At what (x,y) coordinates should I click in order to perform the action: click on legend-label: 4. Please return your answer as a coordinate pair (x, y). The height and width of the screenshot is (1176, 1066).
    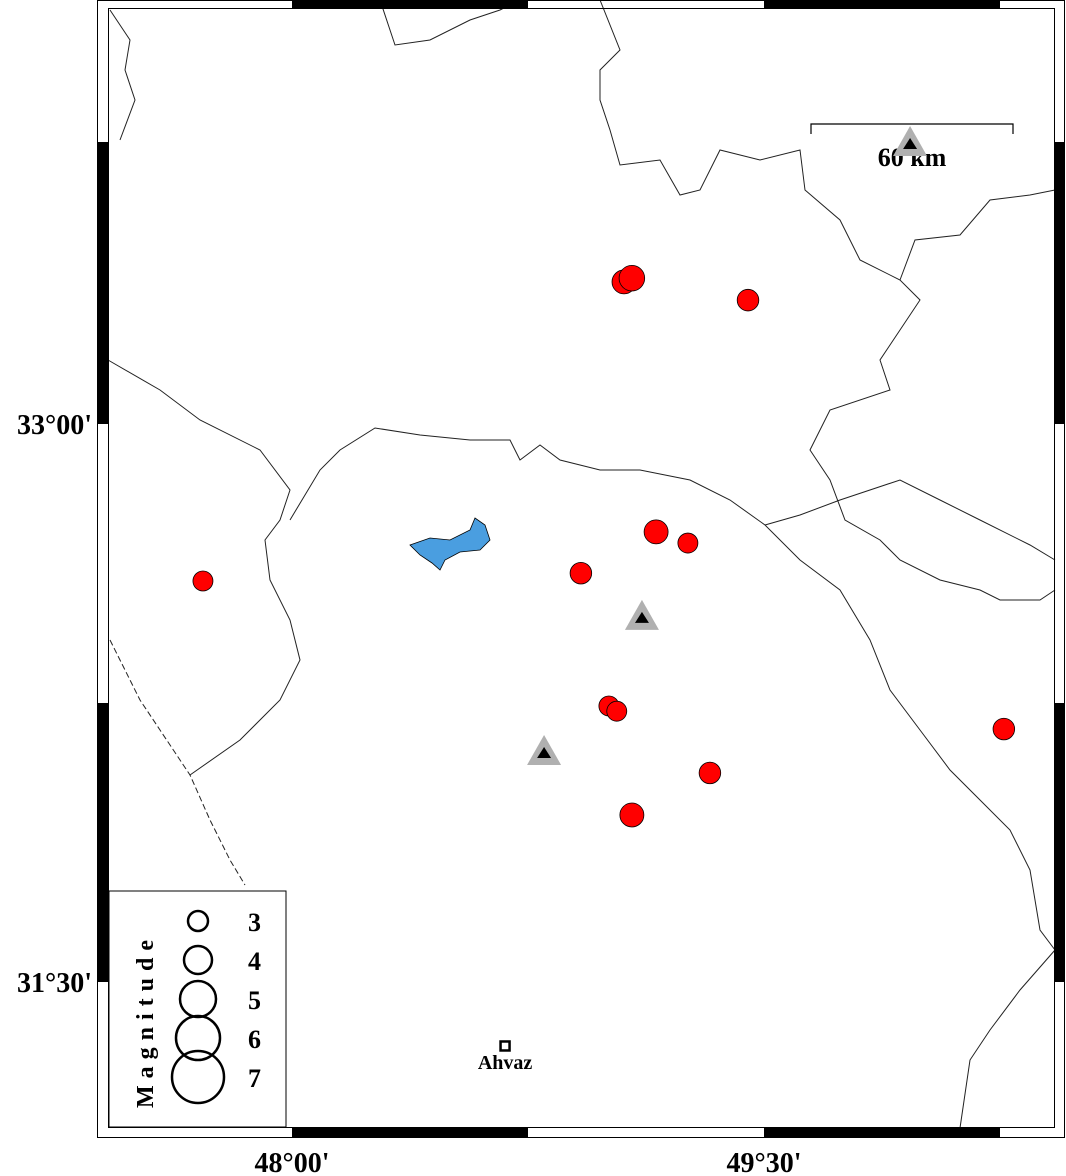
    Looking at the image, I should click on (254, 961).